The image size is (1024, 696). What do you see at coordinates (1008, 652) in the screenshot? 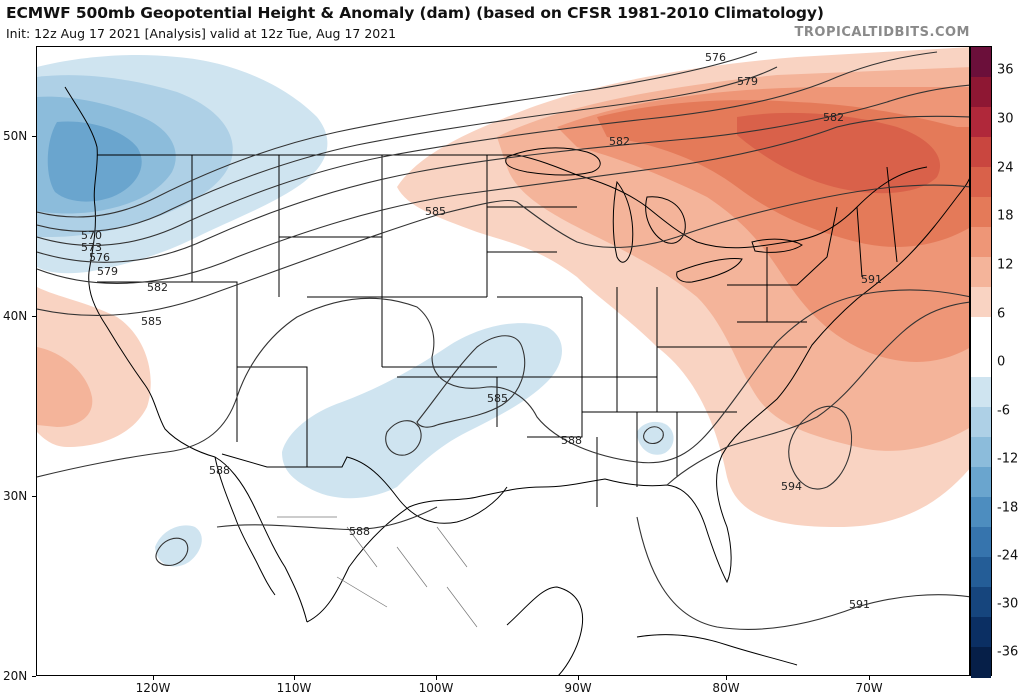
I see `colorbar-tick-label: -36` at bounding box center [1008, 652].